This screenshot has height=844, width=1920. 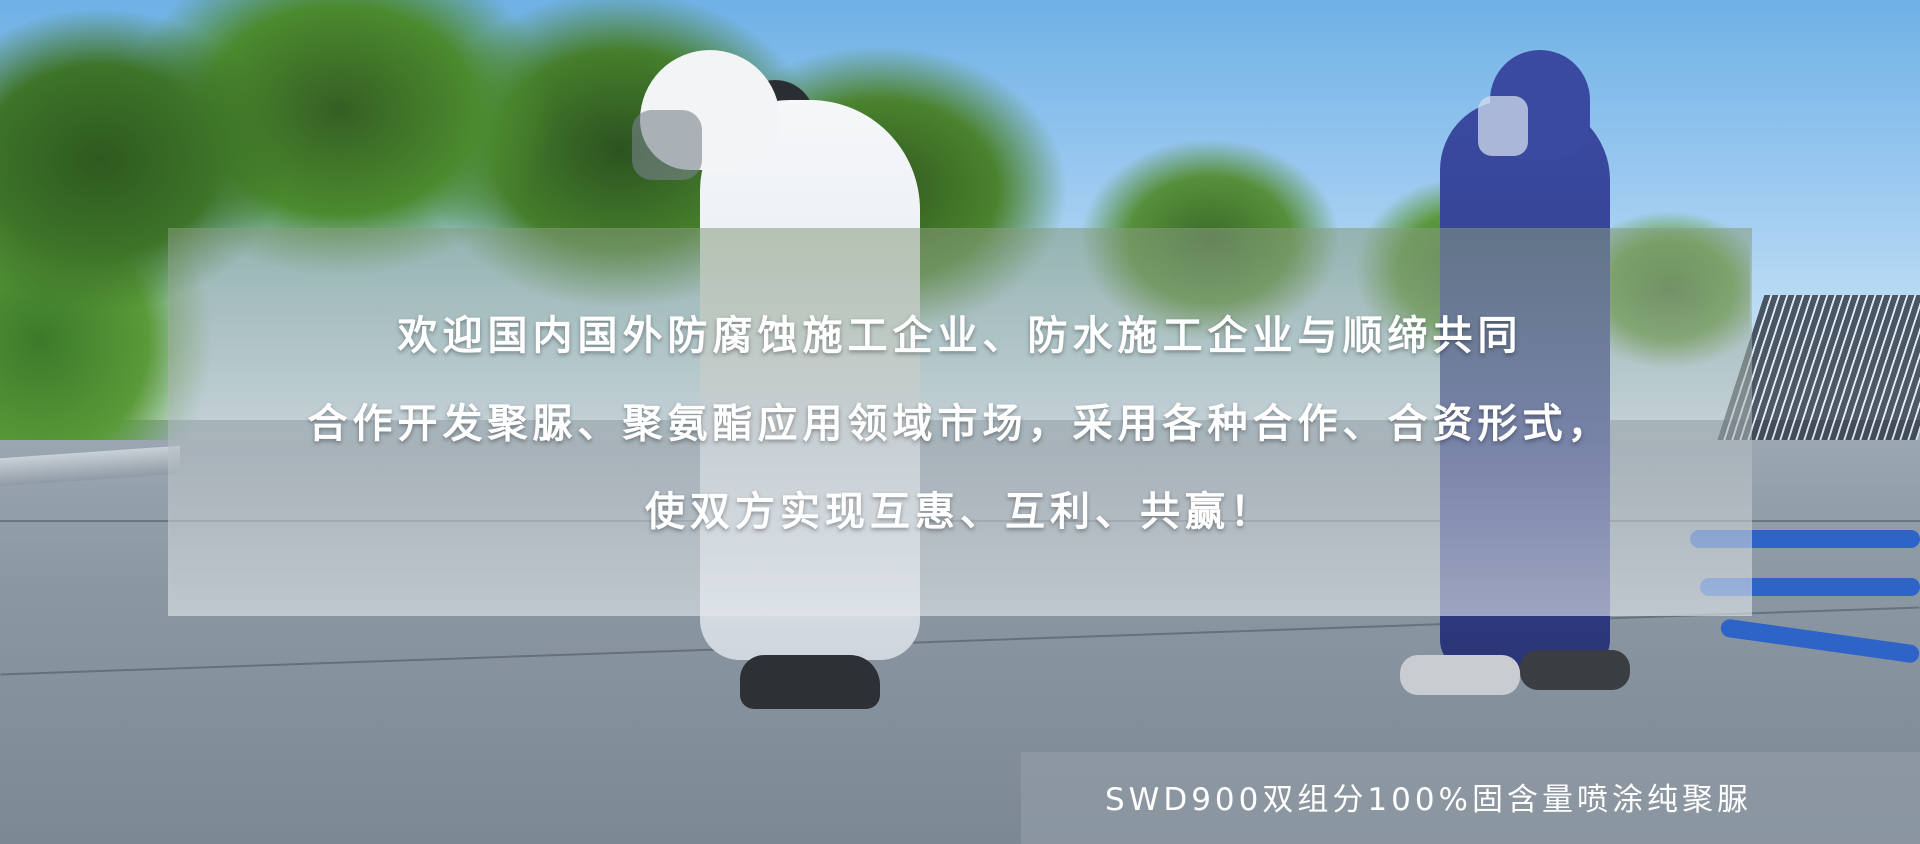 I want to click on product-caption: SWD900双组分100%固含量喷涂纯聚脲, so click(x=1428, y=800).